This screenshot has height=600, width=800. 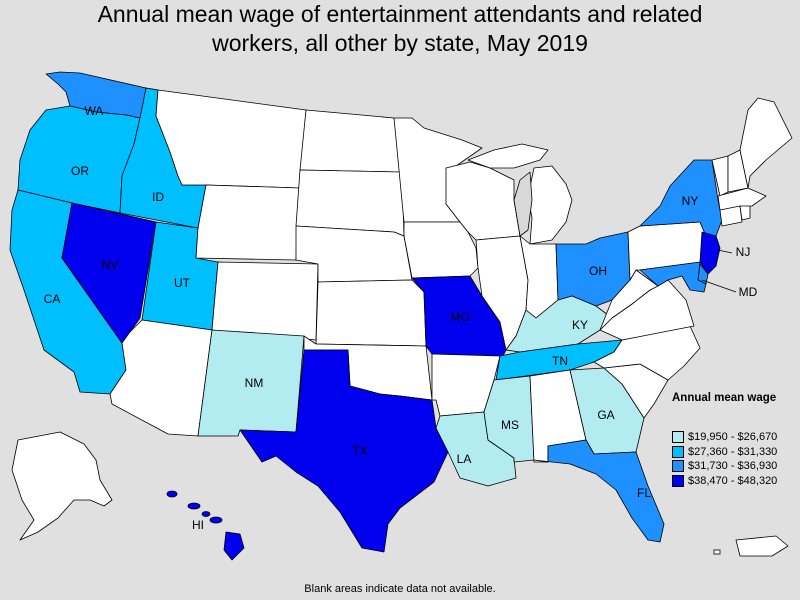 I want to click on state-MA, so click(x=742, y=199).